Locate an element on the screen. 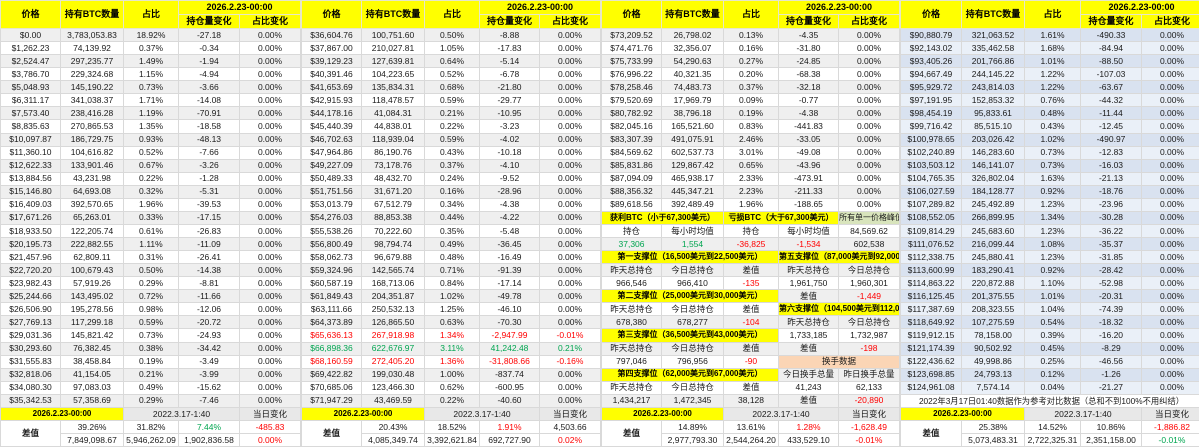  footer-value: 2,351,158.00 is located at coordinates (1111, 440).